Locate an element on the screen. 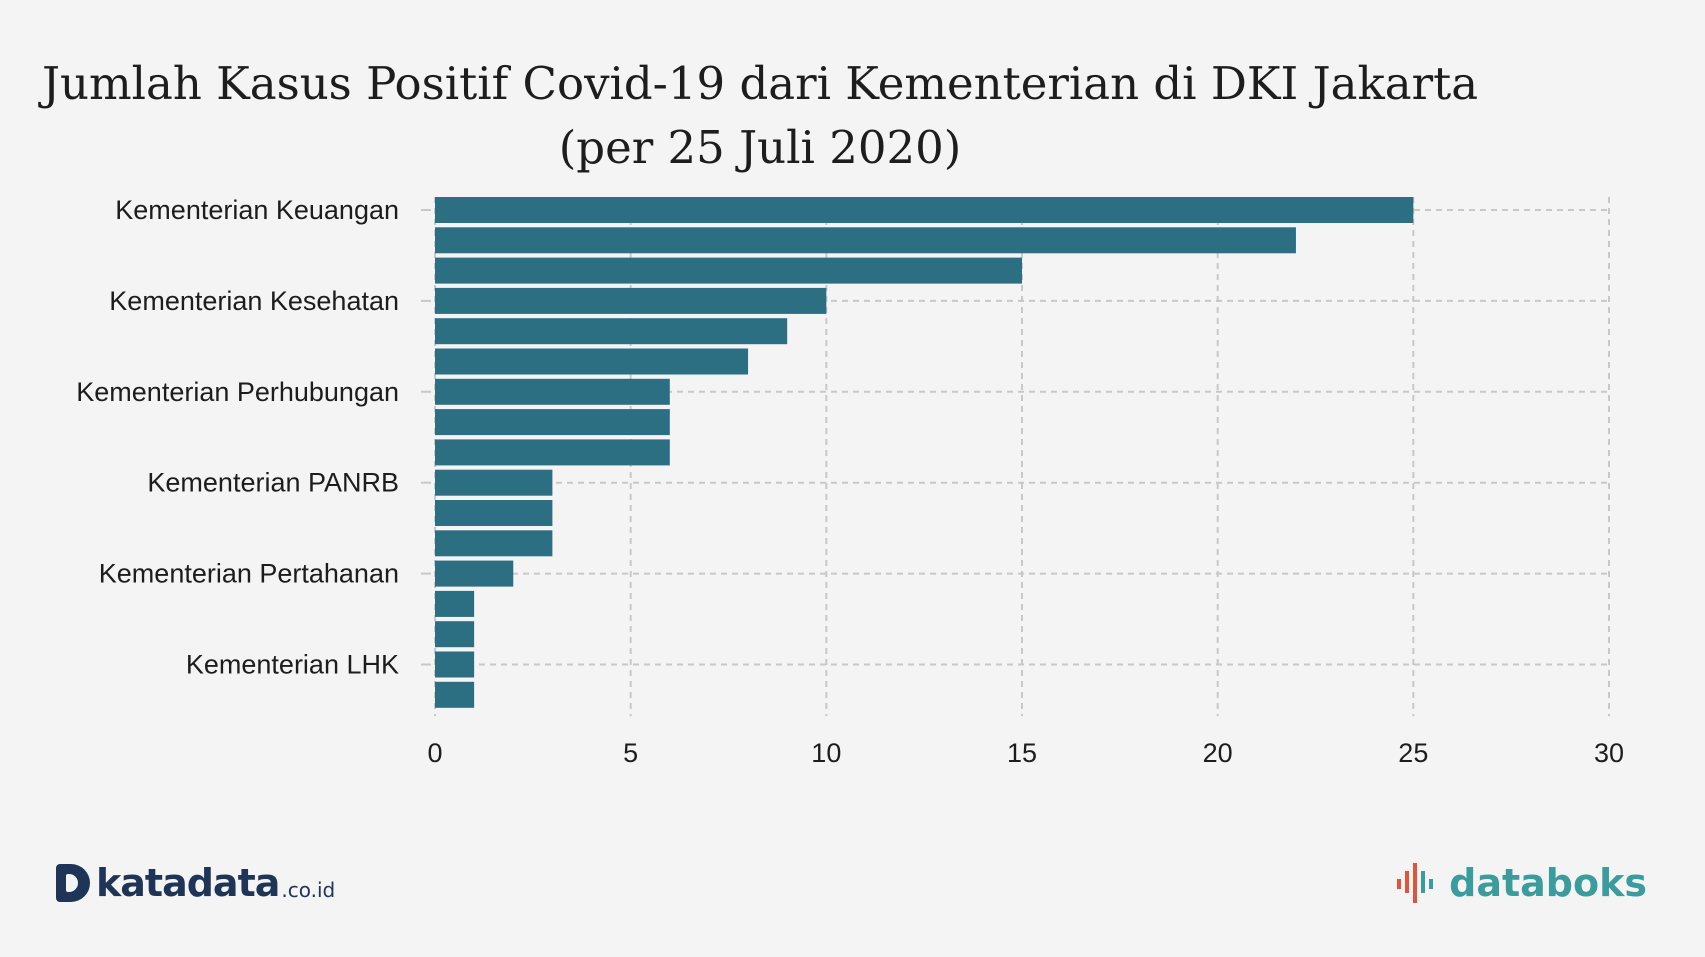  katadata-logo-text: katadata is located at coordinates (188, 883).